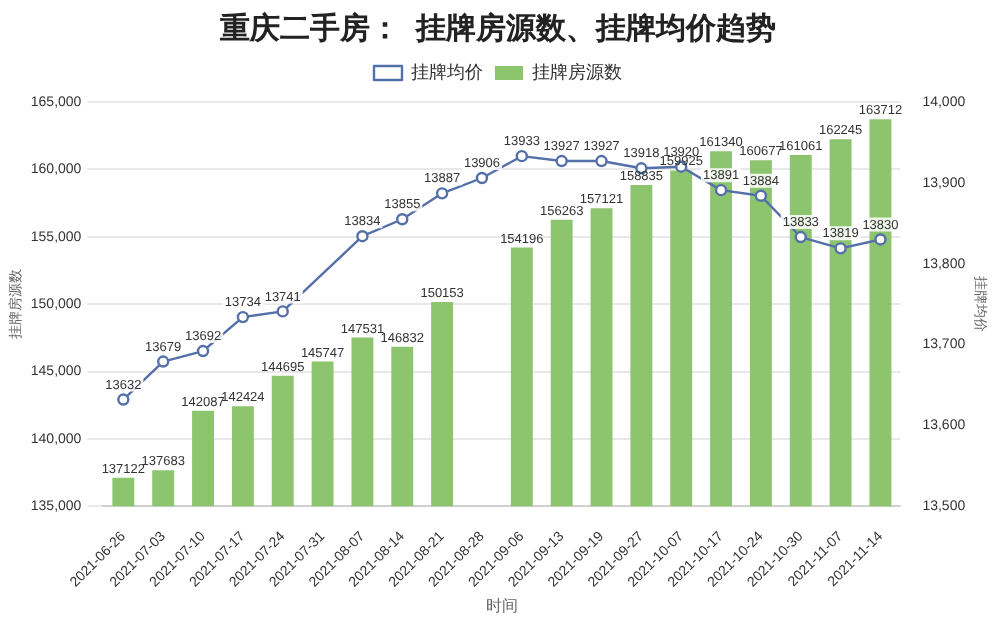  Describe the element at coordinates (501, 605) in the screenshot. I see `x-axis-title: 时间` at that location.